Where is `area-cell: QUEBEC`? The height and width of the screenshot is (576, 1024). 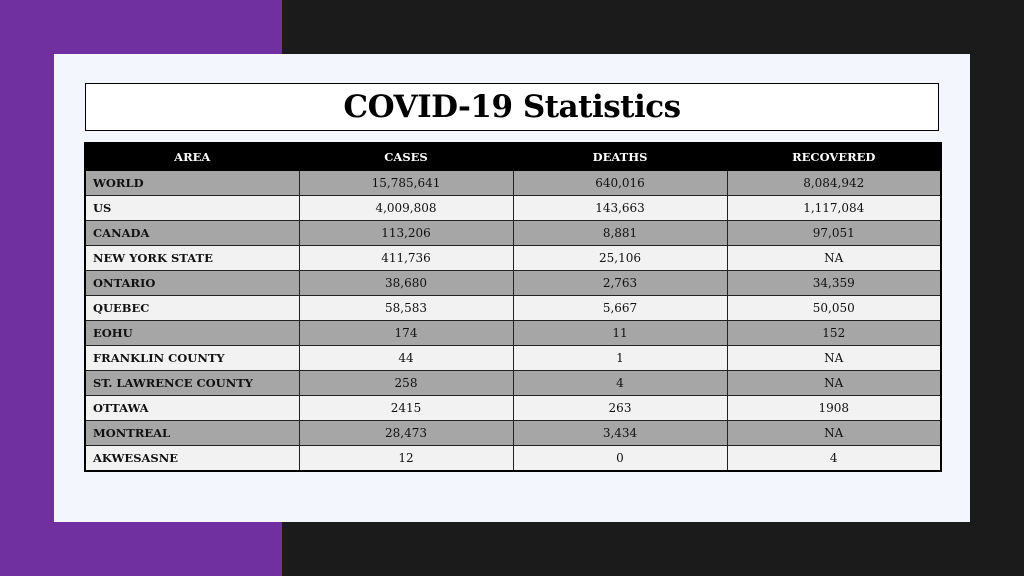
area-cell: QUEBEC is located at coordinates (192, 308).